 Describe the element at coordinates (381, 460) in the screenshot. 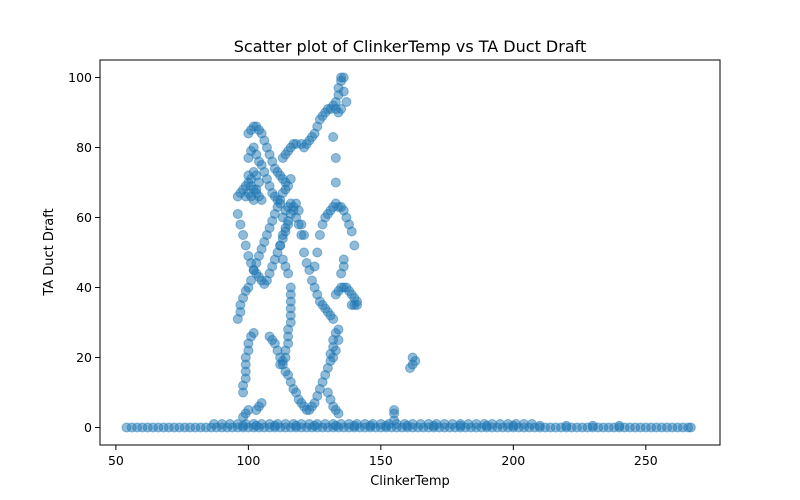

I see `x-tick-label-150: 150` at that location.